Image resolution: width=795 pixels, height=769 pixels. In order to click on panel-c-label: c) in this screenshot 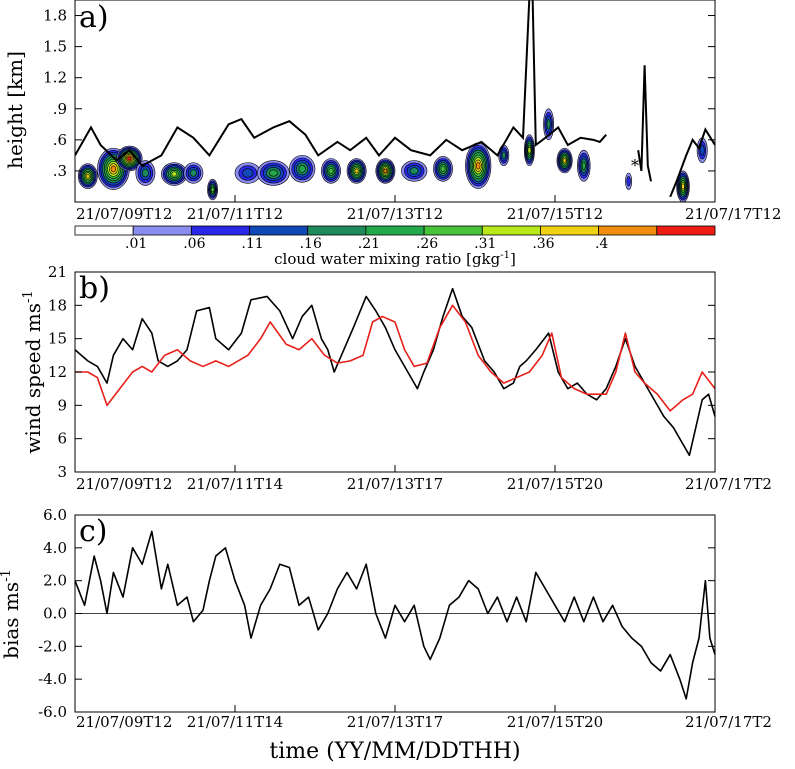, I will do `click(93, 531)`.